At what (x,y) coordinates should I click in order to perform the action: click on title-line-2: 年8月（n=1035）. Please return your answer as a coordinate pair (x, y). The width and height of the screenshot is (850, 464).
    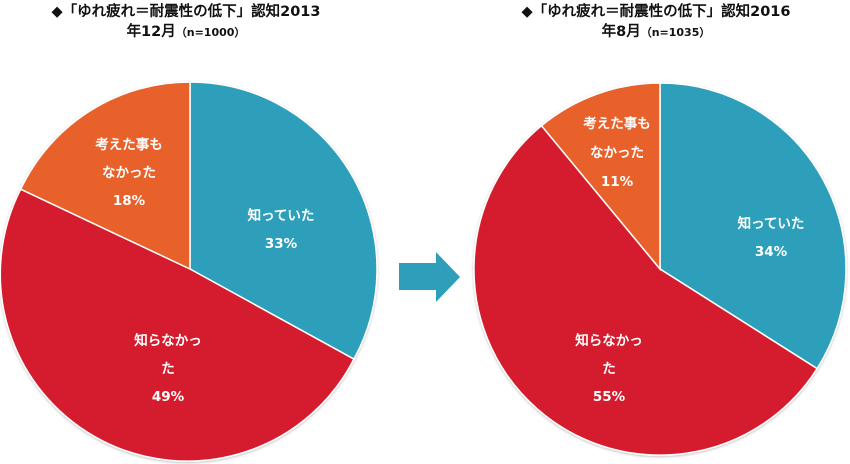
    Looking at the image, I should click on (656, 32).